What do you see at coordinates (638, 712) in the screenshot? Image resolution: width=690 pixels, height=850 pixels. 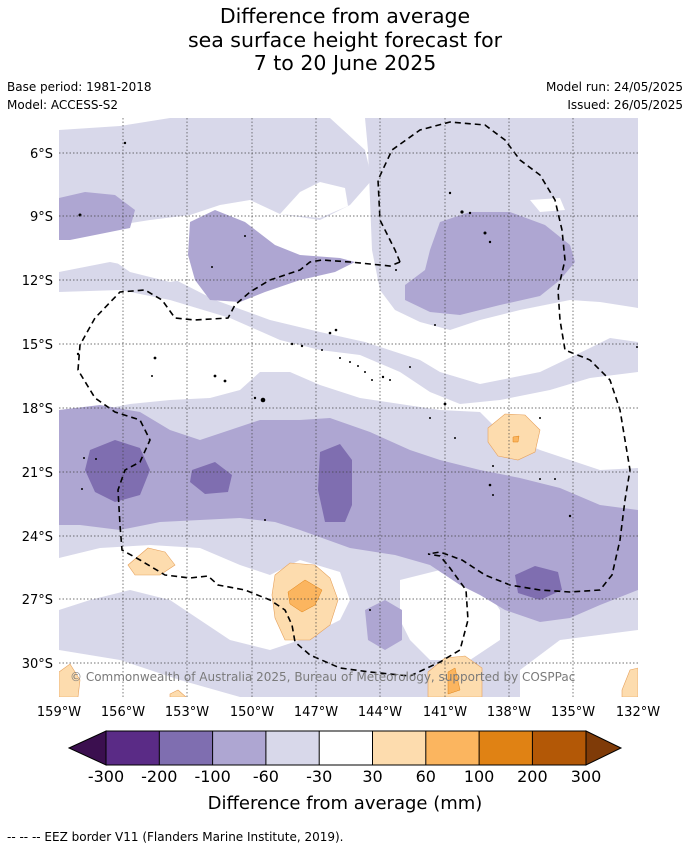 I see `lon-label-132w: 132°W` at bounding box center [638, 712].